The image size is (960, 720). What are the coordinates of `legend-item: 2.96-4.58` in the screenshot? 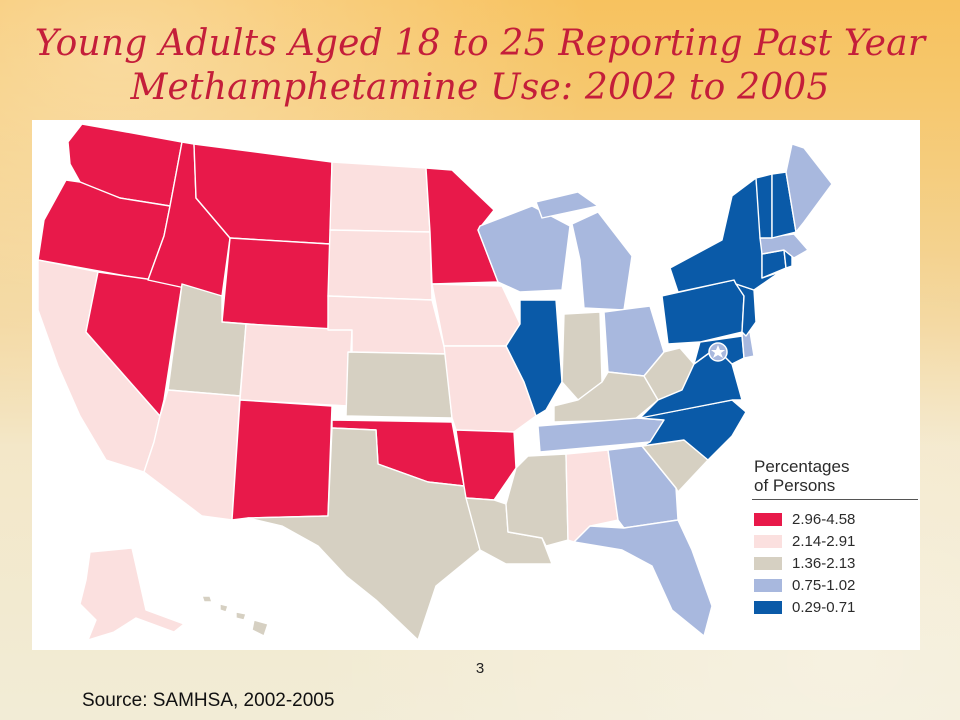 It's located at (836, 519).